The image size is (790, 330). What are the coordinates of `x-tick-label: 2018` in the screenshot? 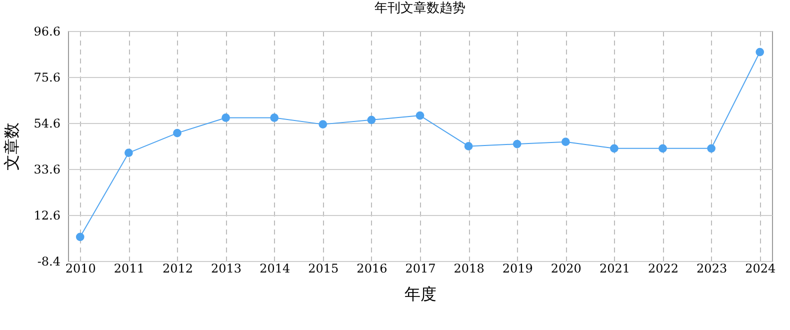 It's located at (469, 269).